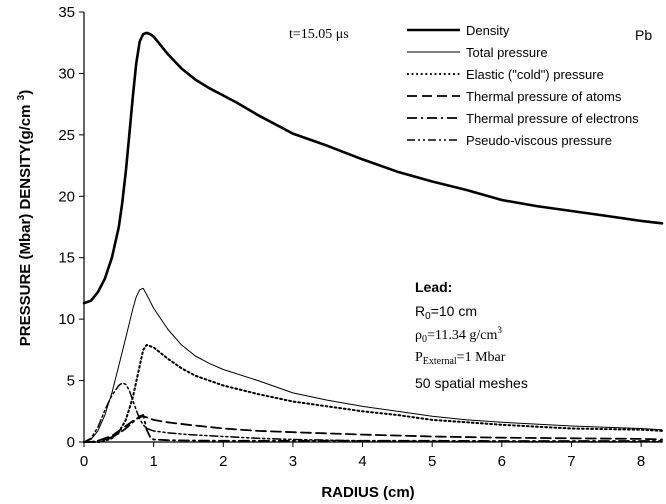 The width and height of the screenshot is (666, 504). What do you see at coordinates (643, 35) in the screenshot?
I see `element-label: Pb` at bounding box center [643, 35].